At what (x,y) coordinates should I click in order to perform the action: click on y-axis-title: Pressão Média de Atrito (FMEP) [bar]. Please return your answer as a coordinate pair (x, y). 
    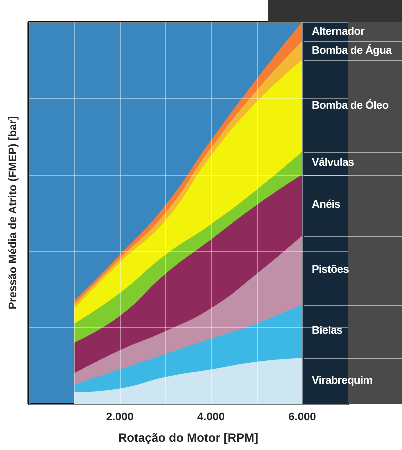
    Looking at the image, I should click on (14, 213).